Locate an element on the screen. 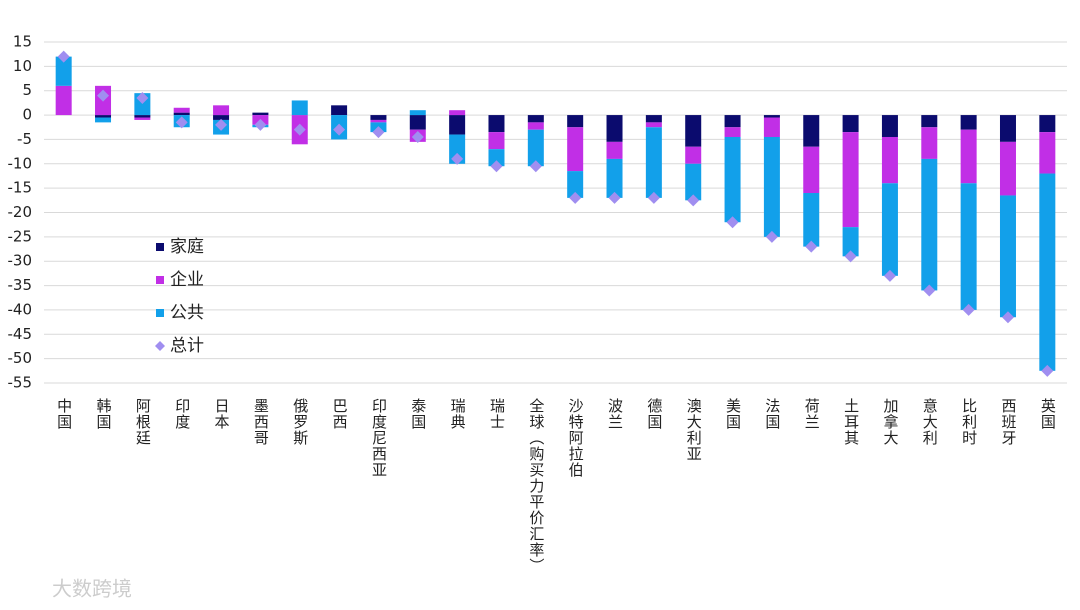  x-tick-label: 墨西哥 is located at coordinates (261, 422).